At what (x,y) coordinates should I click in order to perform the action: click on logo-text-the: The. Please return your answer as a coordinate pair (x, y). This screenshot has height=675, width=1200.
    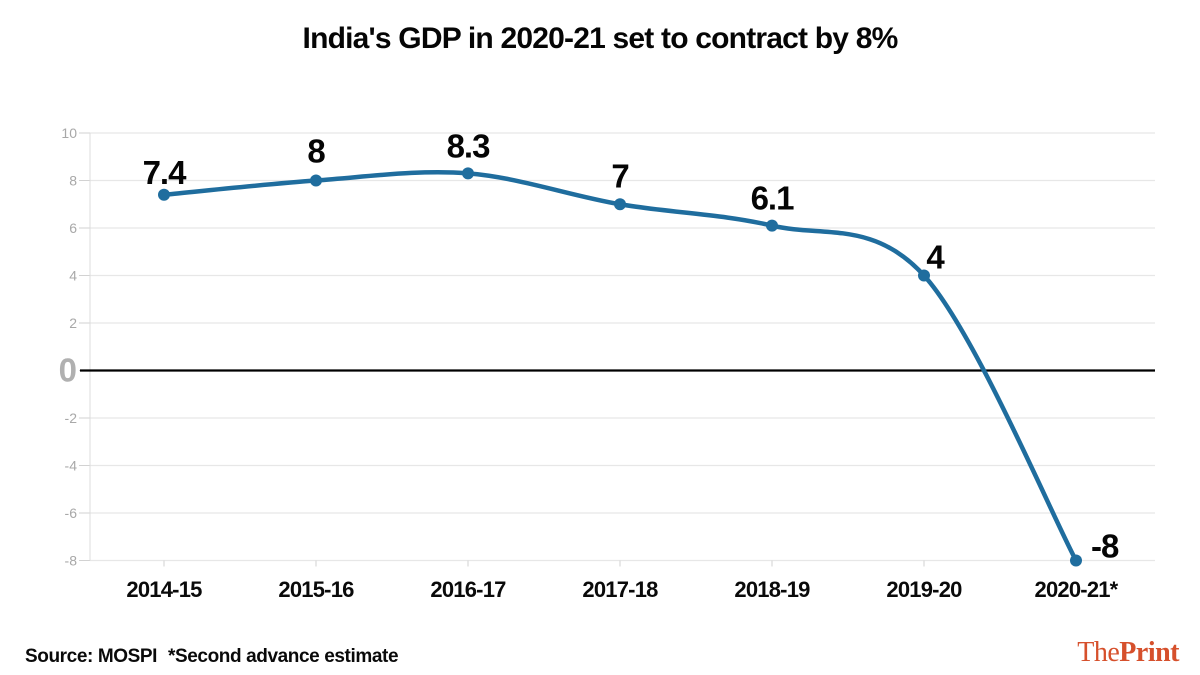
    Looking at the image, I should click on (1098, 652).